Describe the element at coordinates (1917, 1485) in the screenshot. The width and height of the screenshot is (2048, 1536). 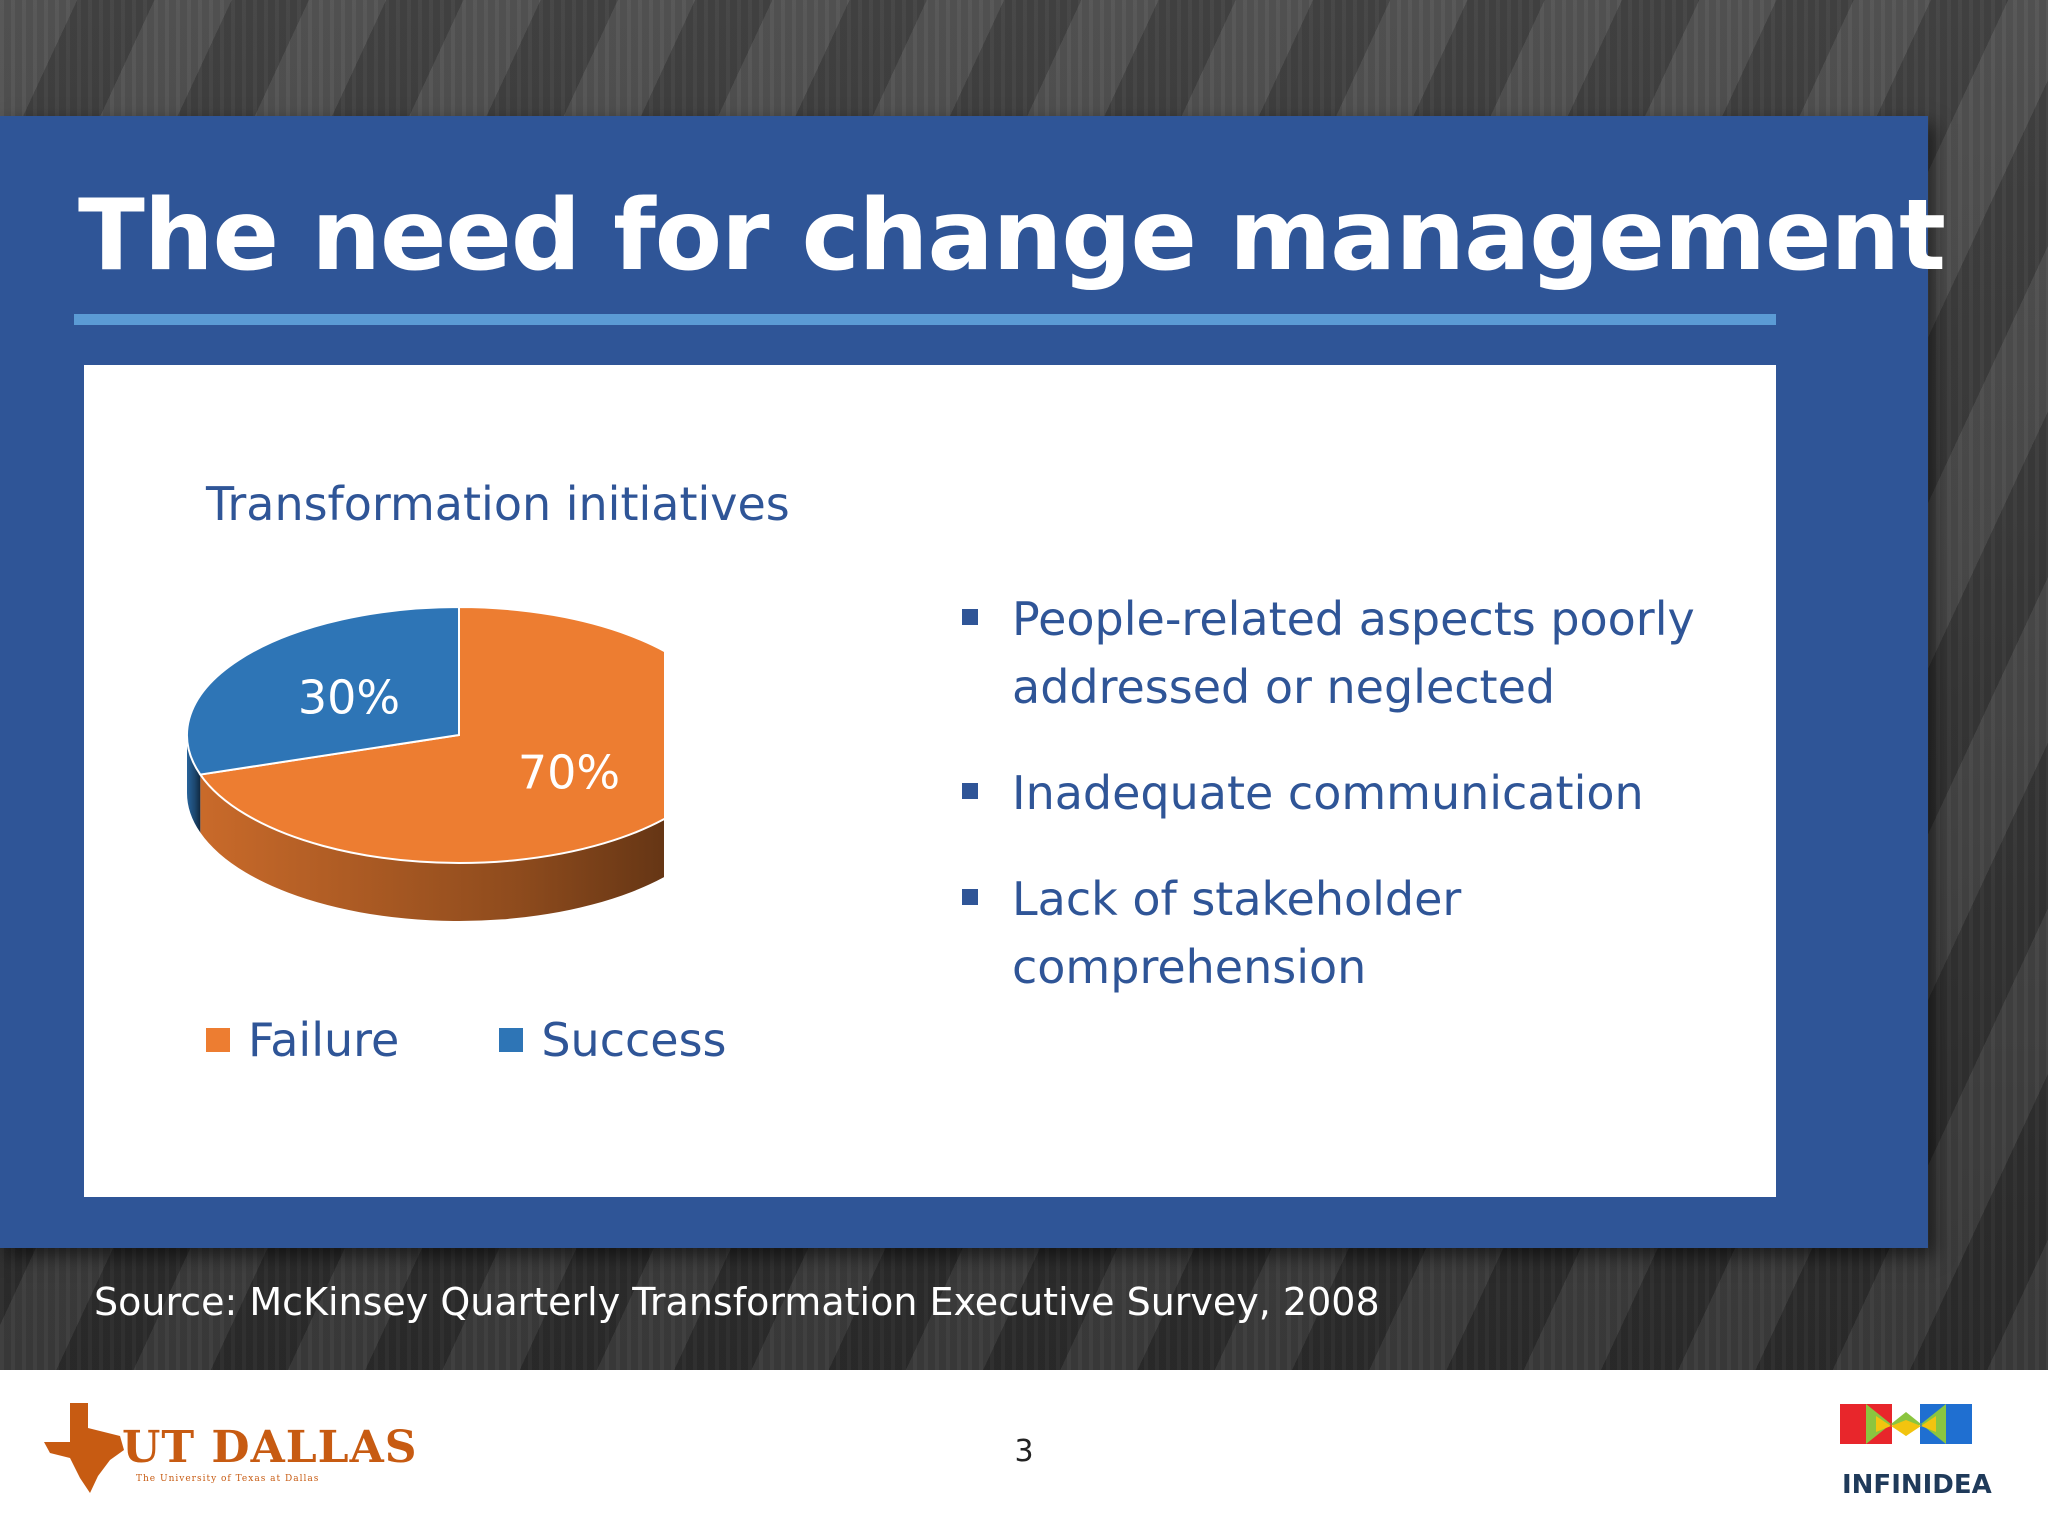
I see `infinidea-logo-text: INFINIDEA` at that location.